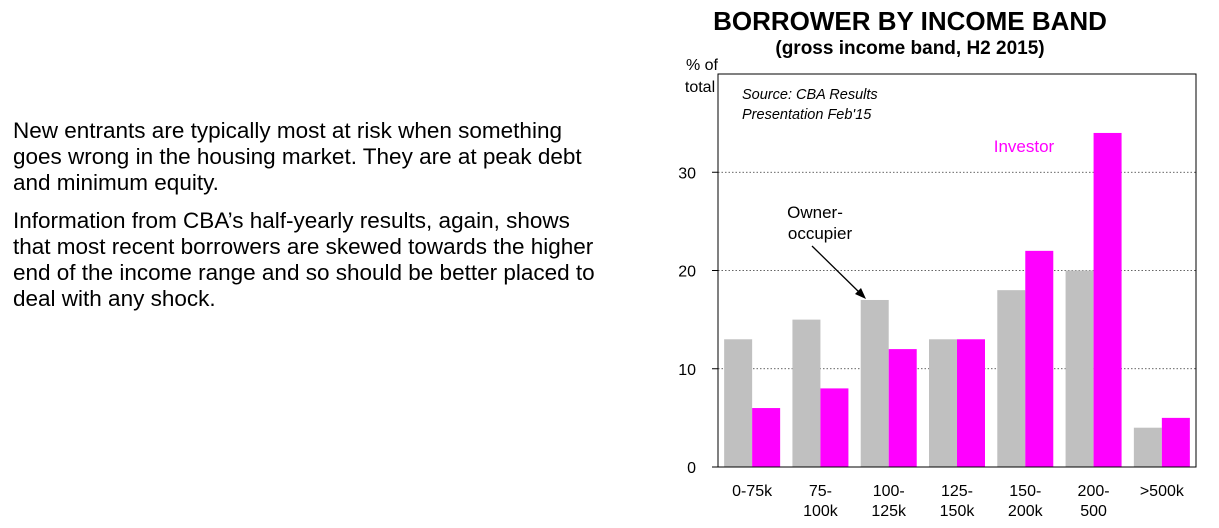 The height and width of the screenshot is (528, 1219). I want to click on x-tick-label-6-line-0: >500k, so click(1162, 491).